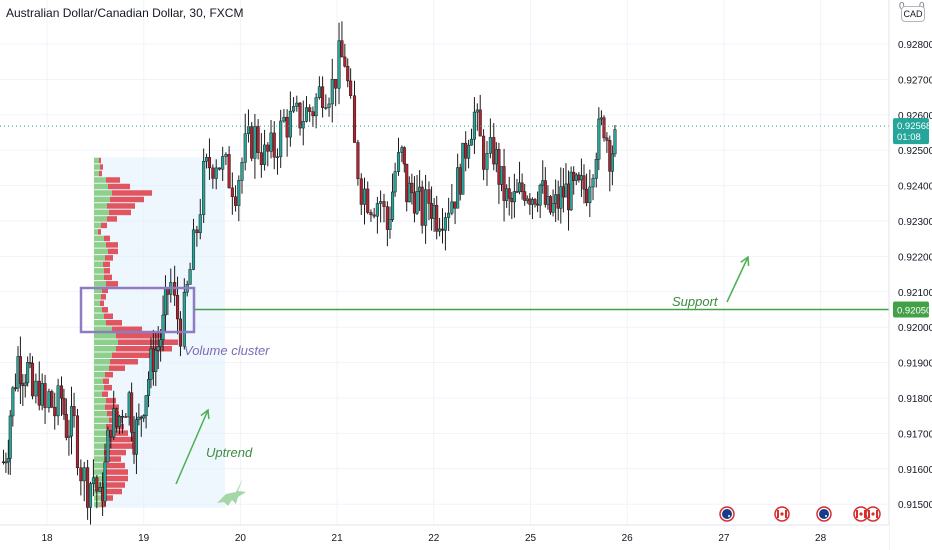 The height and width of the screenshot is (550, 932). What do you see at coordinates (915, 364) in the screenshot?
I see `price-tick-label: 0.91900` at bounding box center [915, 364].